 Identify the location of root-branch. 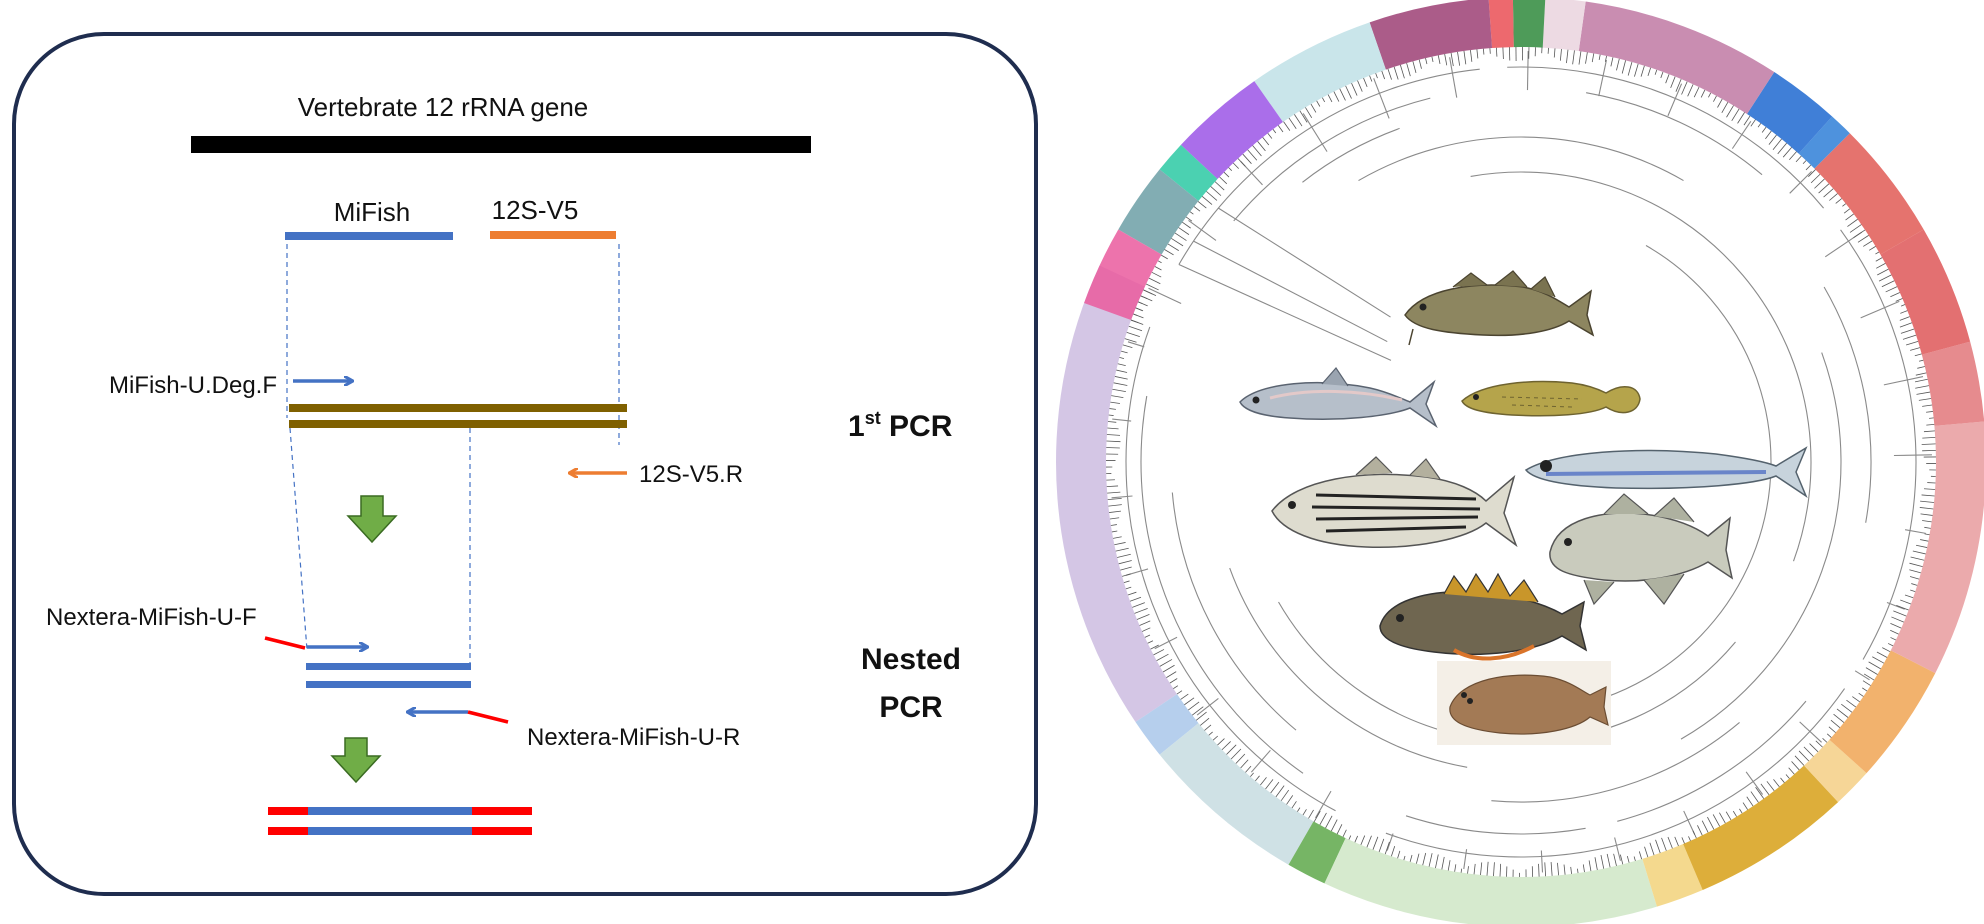
(1304, 262).